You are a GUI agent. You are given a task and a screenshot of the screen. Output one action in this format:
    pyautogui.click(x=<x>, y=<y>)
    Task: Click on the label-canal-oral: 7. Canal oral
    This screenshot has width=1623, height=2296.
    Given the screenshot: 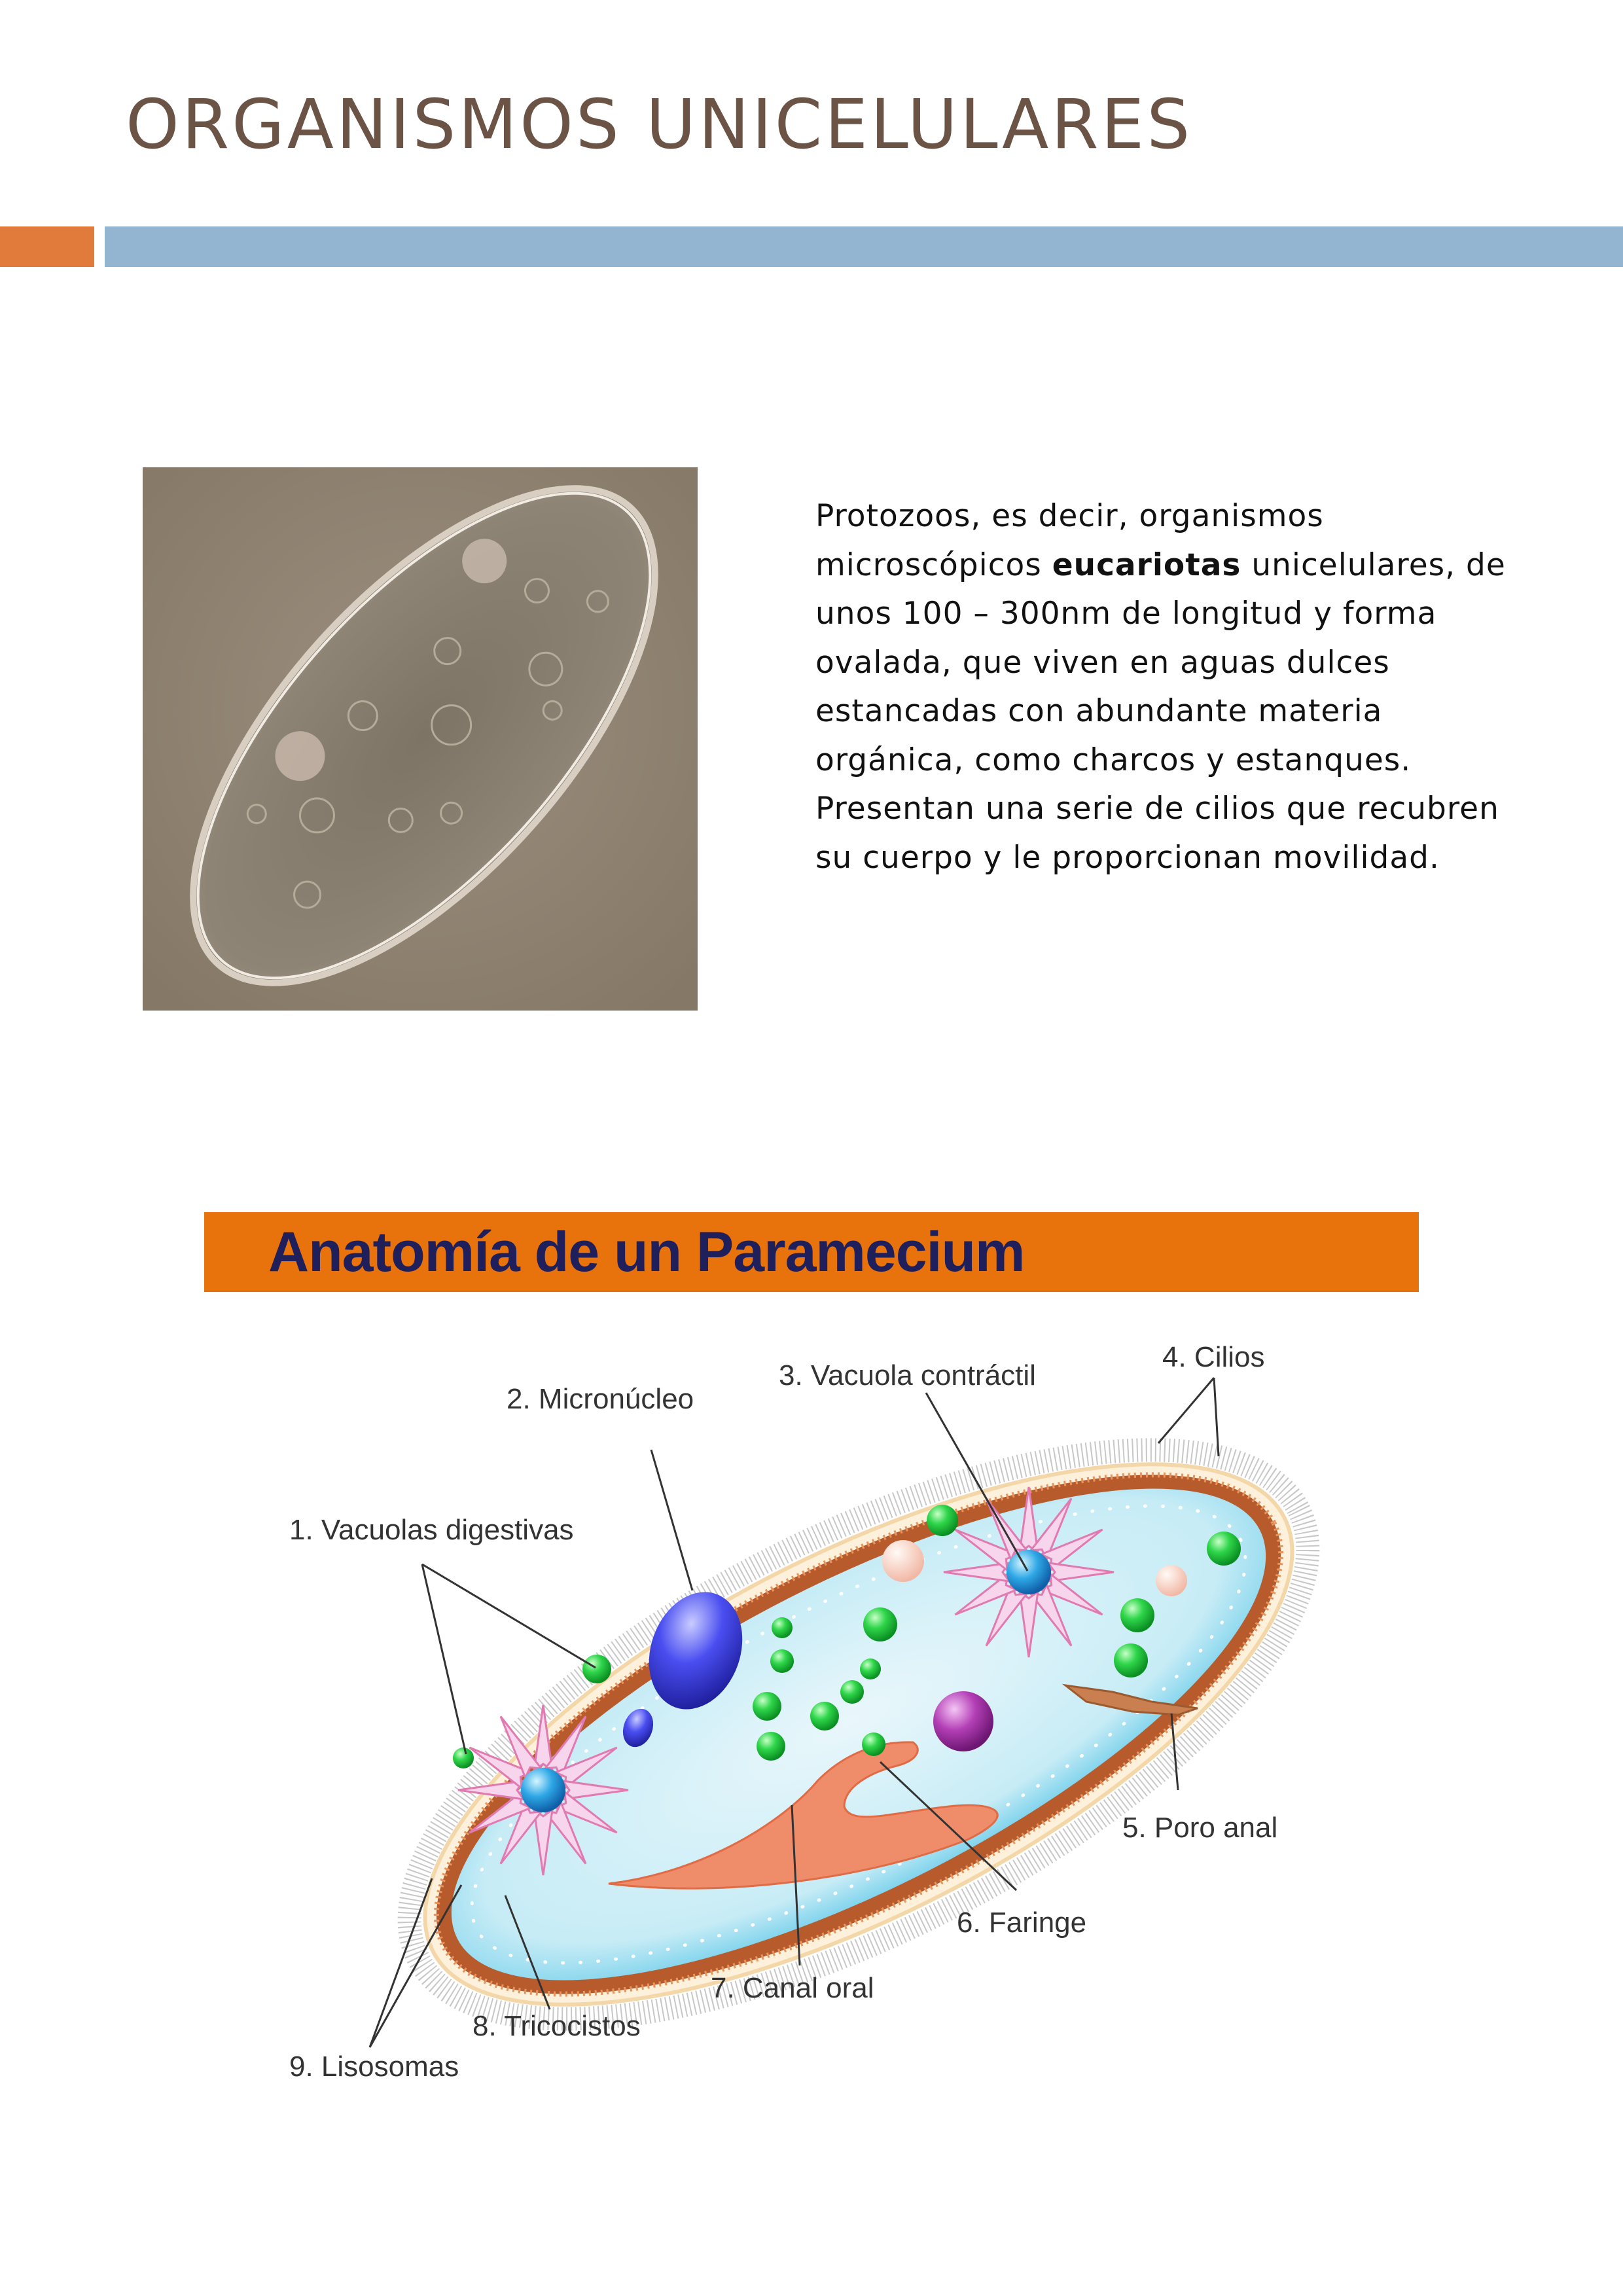 What is the action you would take?
    pyautogui.click(x=793, y=1988)
    